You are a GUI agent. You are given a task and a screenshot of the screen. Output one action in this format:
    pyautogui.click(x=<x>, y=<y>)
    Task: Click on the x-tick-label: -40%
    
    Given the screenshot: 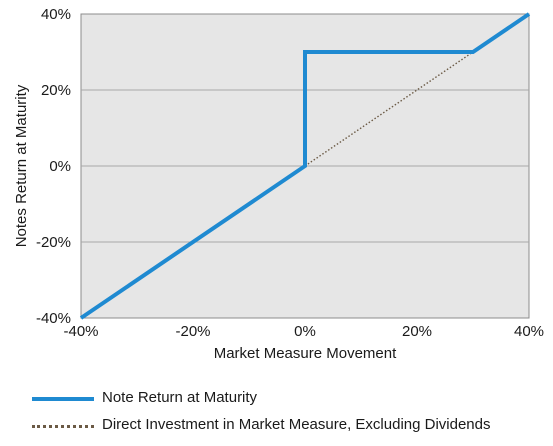 What is the action you would take?
    pyautogui.click(x=80, y=331)
    